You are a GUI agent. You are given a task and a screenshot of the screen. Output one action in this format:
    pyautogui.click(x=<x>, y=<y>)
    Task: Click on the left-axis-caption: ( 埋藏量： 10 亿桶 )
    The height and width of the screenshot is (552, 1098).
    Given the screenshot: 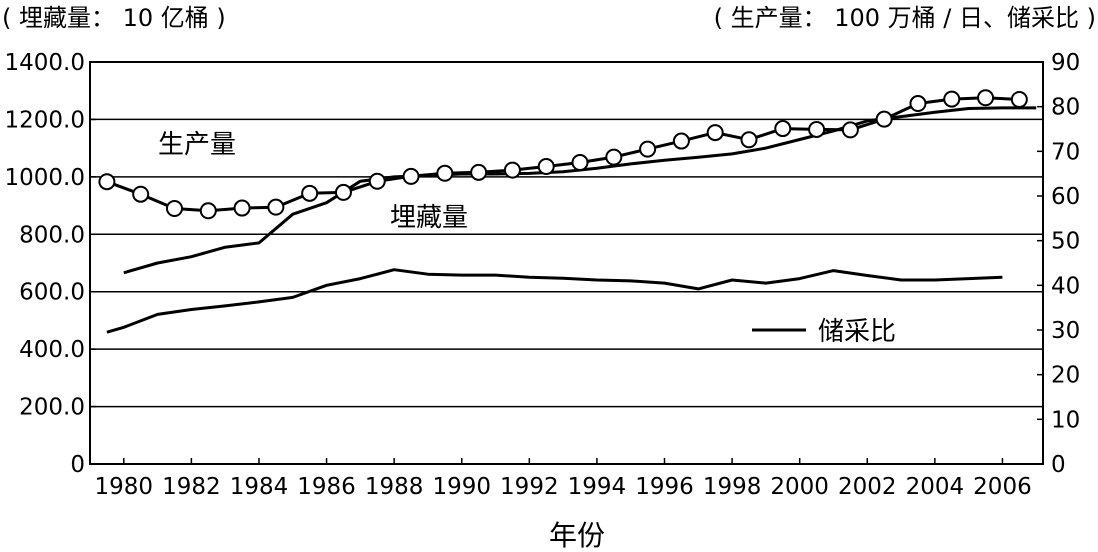 What is the action you would take?
    pyautogui.click(x=114, y=18)
    